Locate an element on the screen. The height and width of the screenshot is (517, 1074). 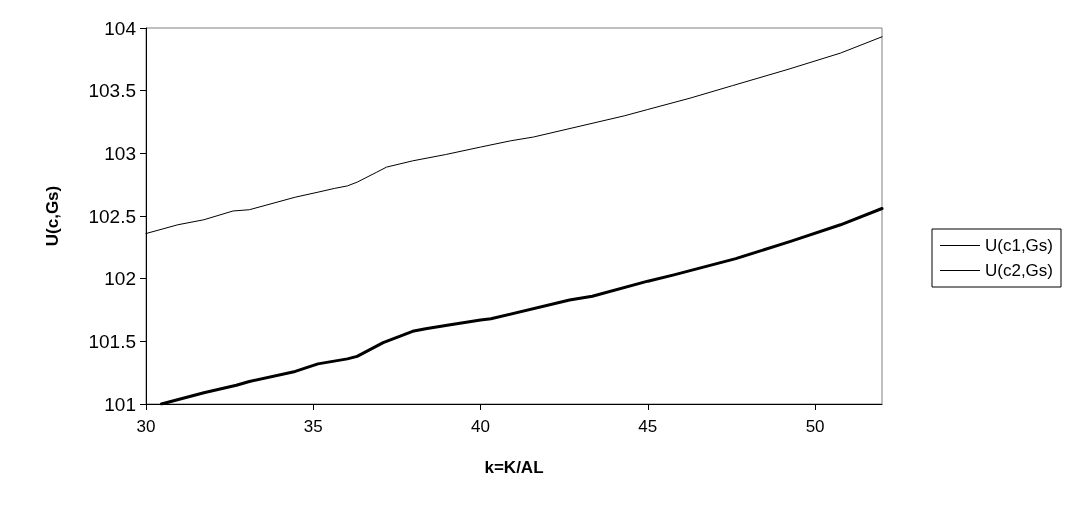
legend-label: U(c1,Gs) is located at coordinates (1019, 245).